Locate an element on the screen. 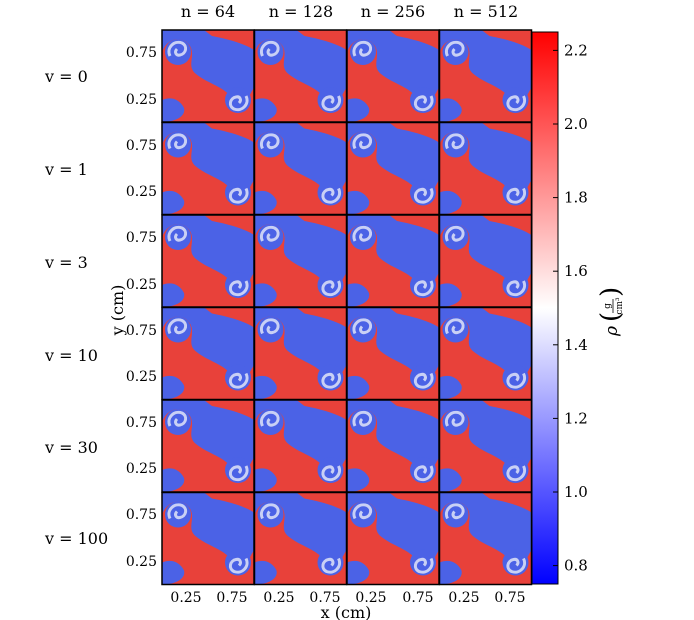 The image size is (694, 620). colorbar-paren-open: ( is located at coordinates (611, 317).